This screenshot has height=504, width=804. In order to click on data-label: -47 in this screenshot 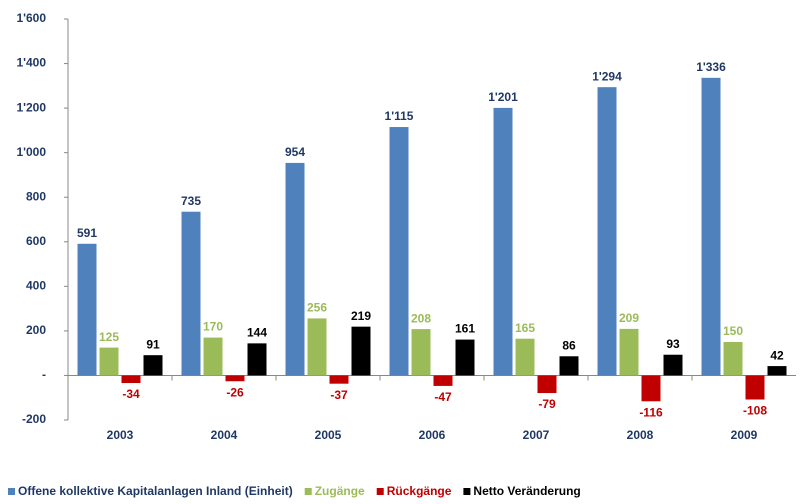, I will do `click(443, 397)`.